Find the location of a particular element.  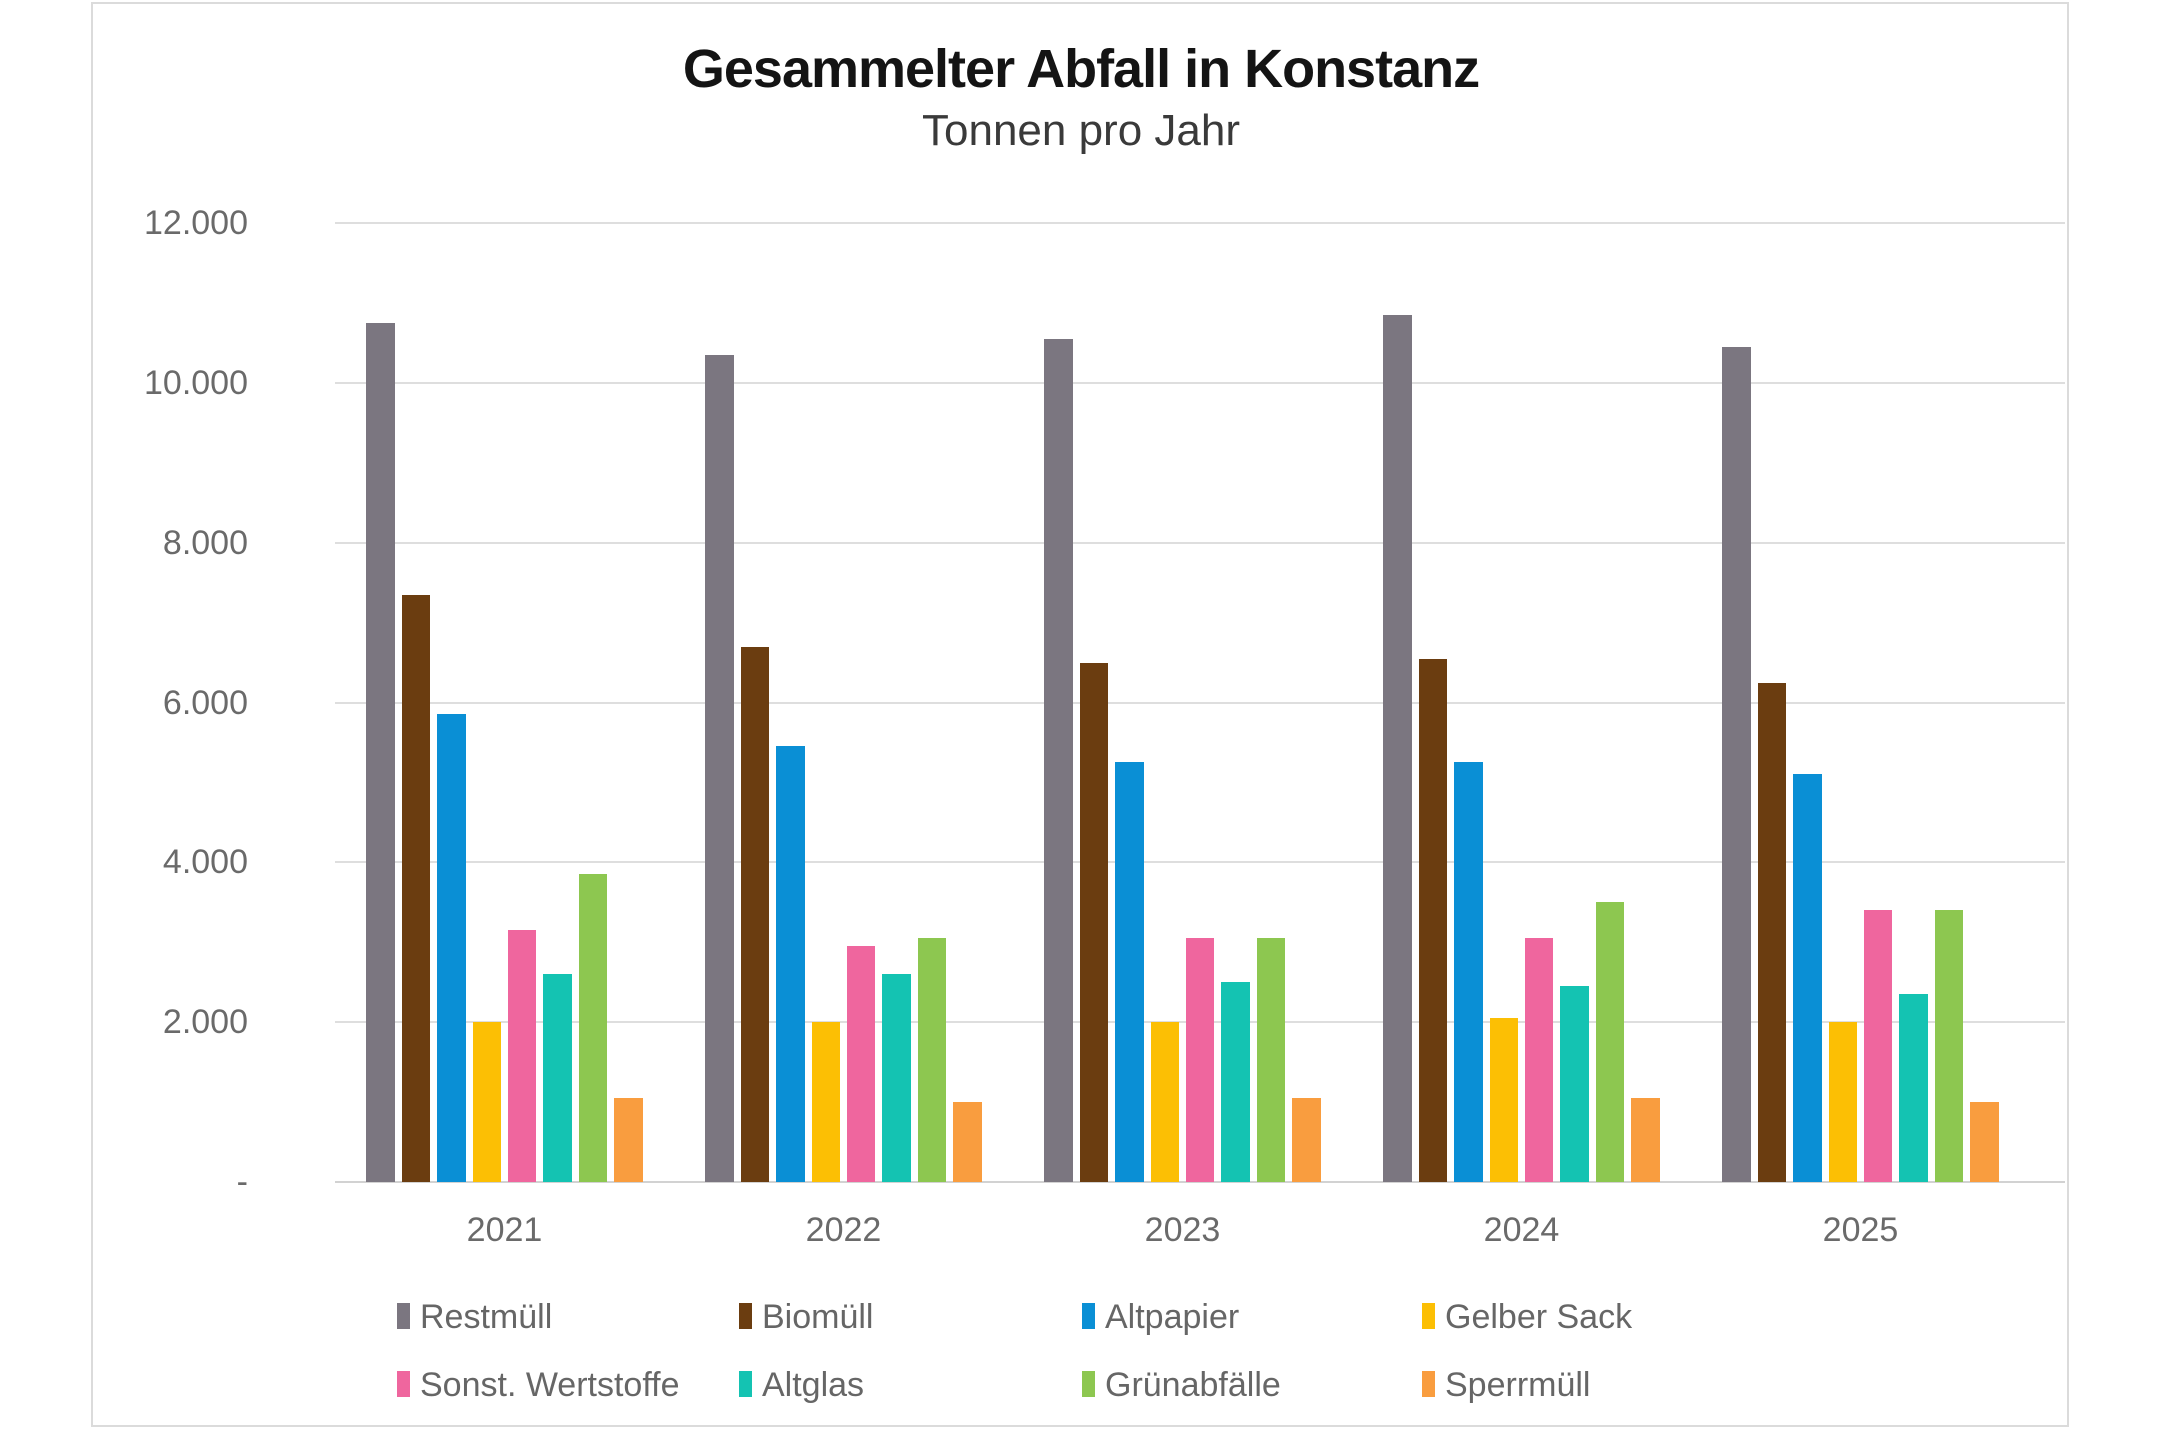

bar-gruenabfaelle-2022 is located at coordinates (932, 1060).